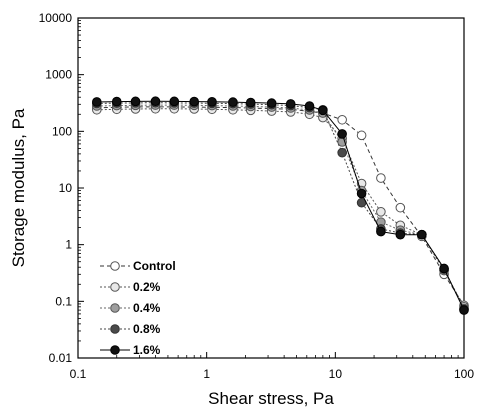  Describe the element at coordinates (56, 18) in the screenshot. I see `y-tick-label: 10000` at that location.